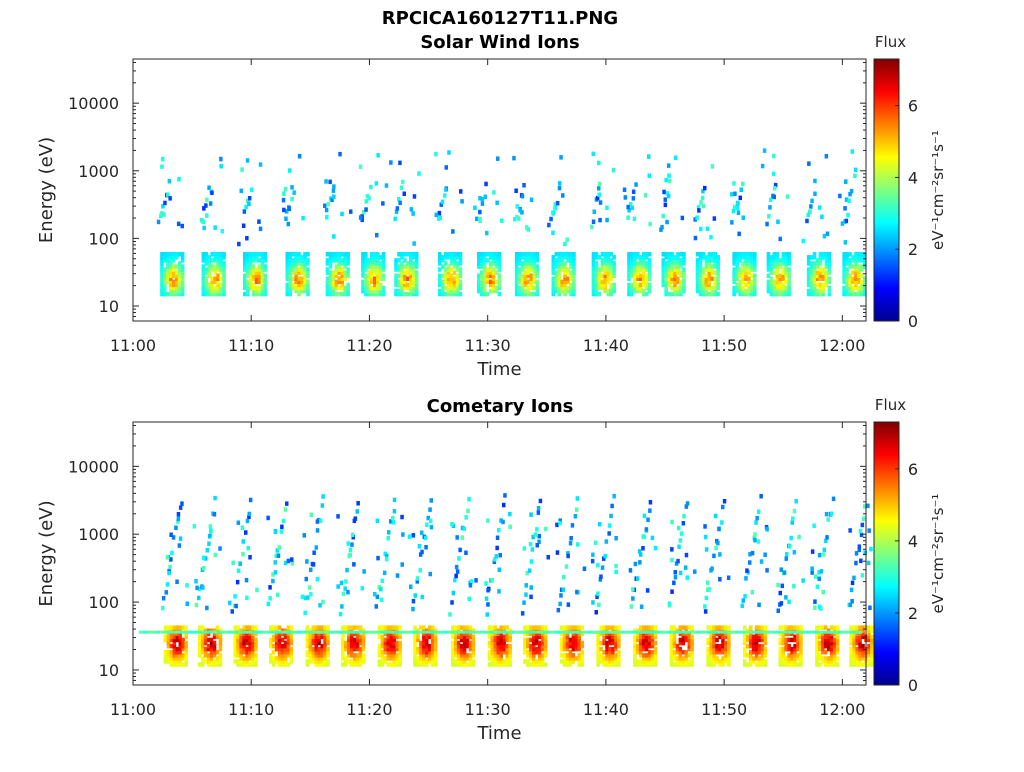 The height and width of the screenshot is (772, 1024). What do you see at coordinates (500, 406) in the screenshot?
I see `cometary-title: Cometary Ions` at bounding box center [500, 406].